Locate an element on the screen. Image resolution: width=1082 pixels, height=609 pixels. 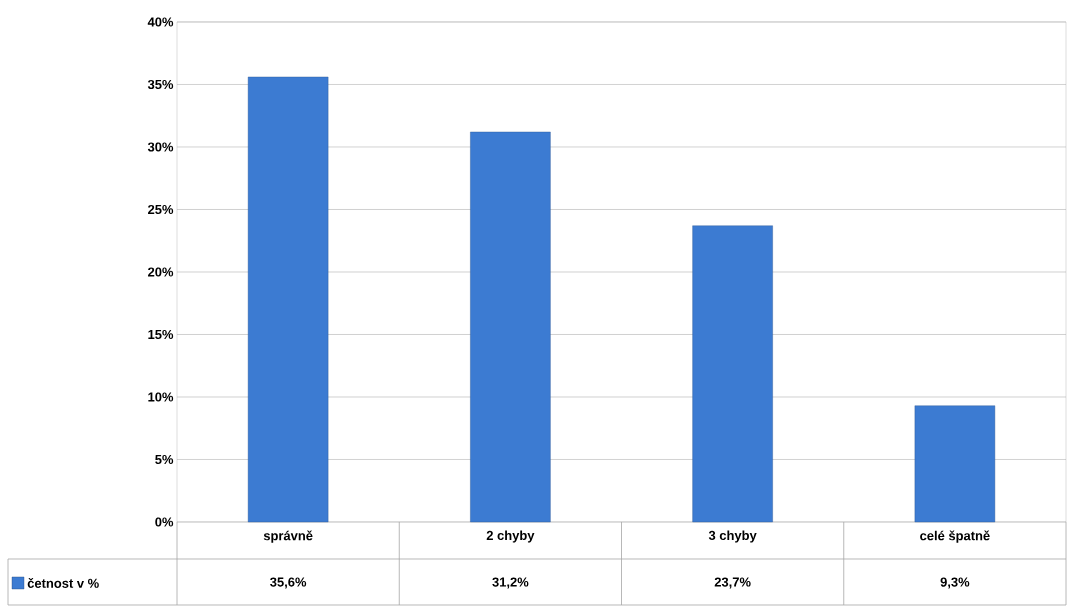
y-tick-label: 35% is located at coordinates (160, 84).